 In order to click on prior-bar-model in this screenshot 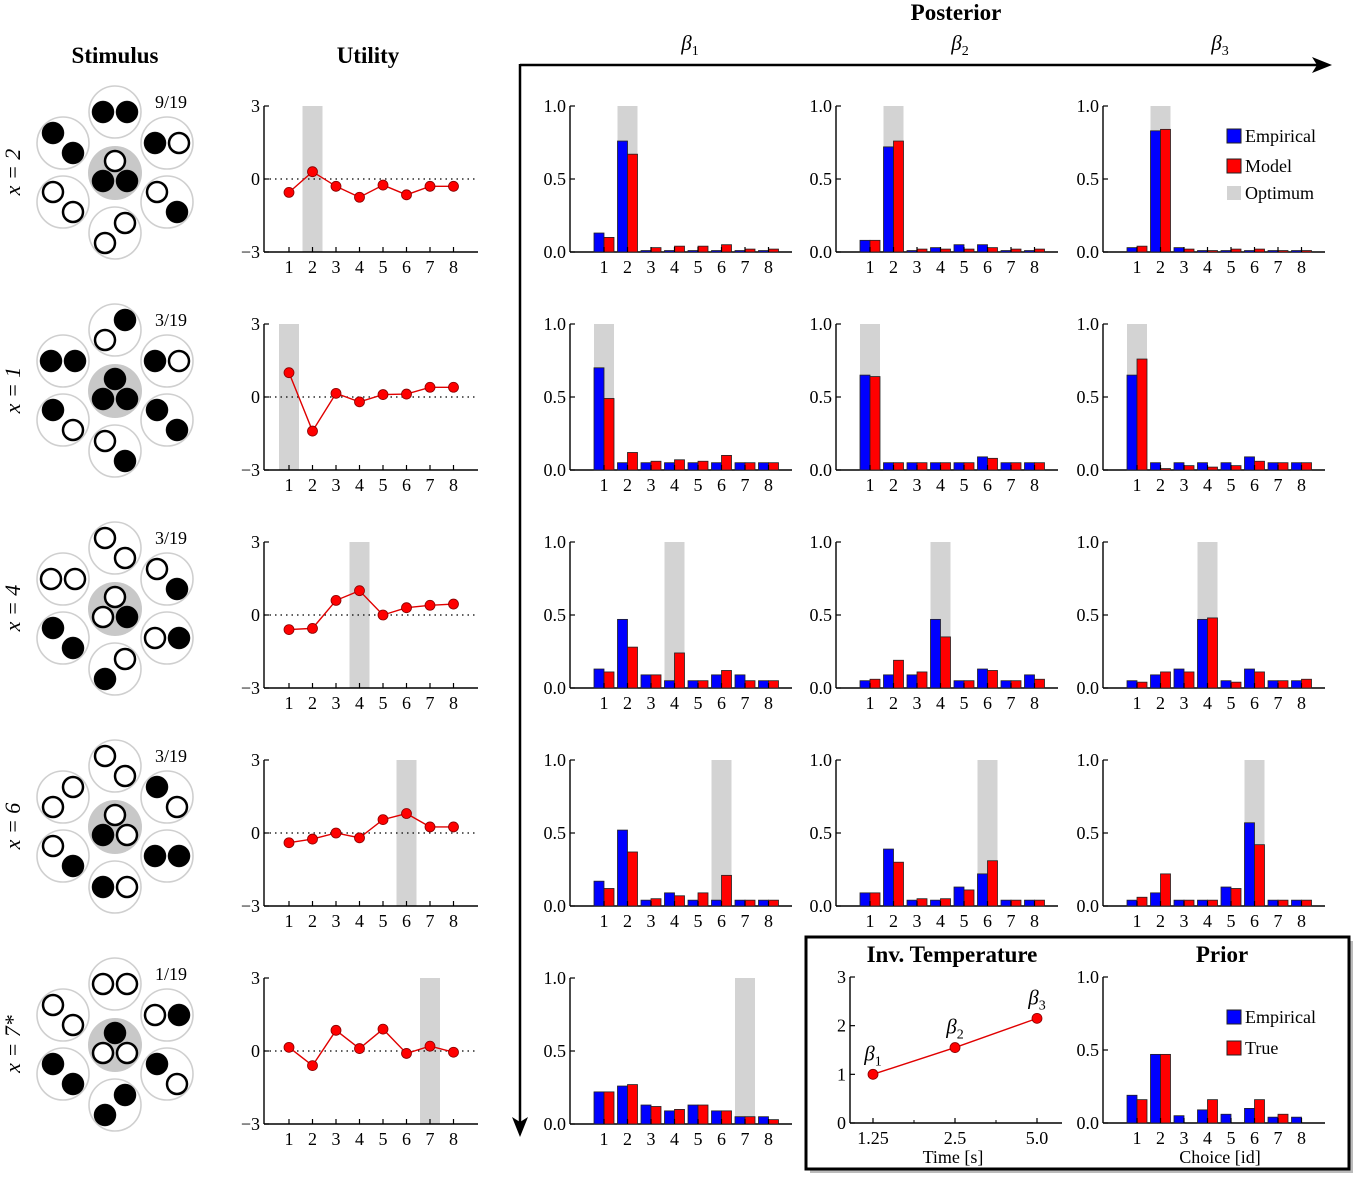, I will do `click(1212, 1111)`.